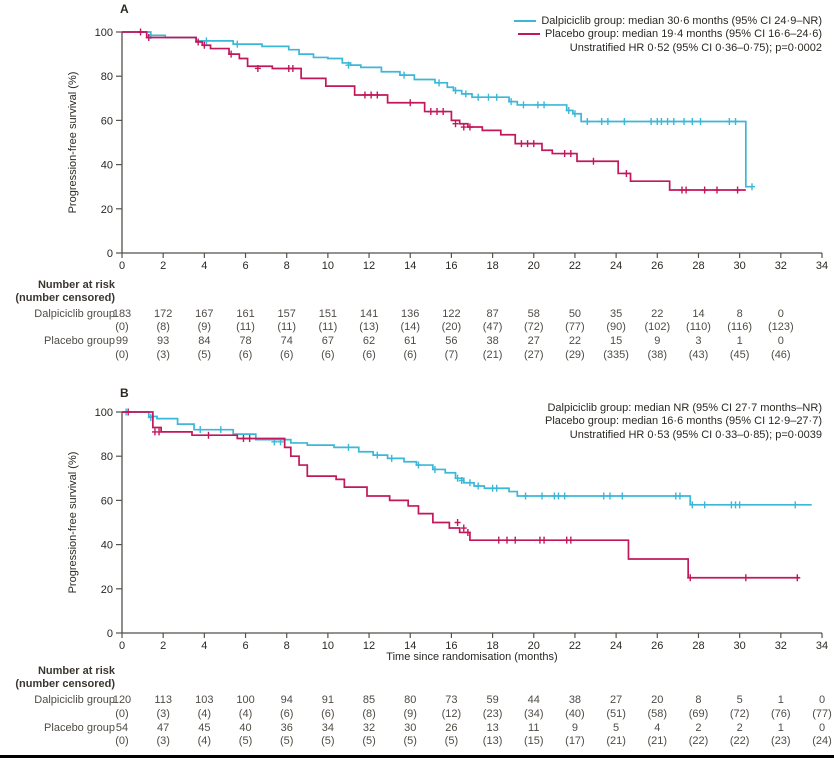 The image size is (834, 762). What do you see at coordinates (79, 341) in the screenshot?
I see `panel-a-risk-row-label: Placebo group` at bounding box center [79, 341].